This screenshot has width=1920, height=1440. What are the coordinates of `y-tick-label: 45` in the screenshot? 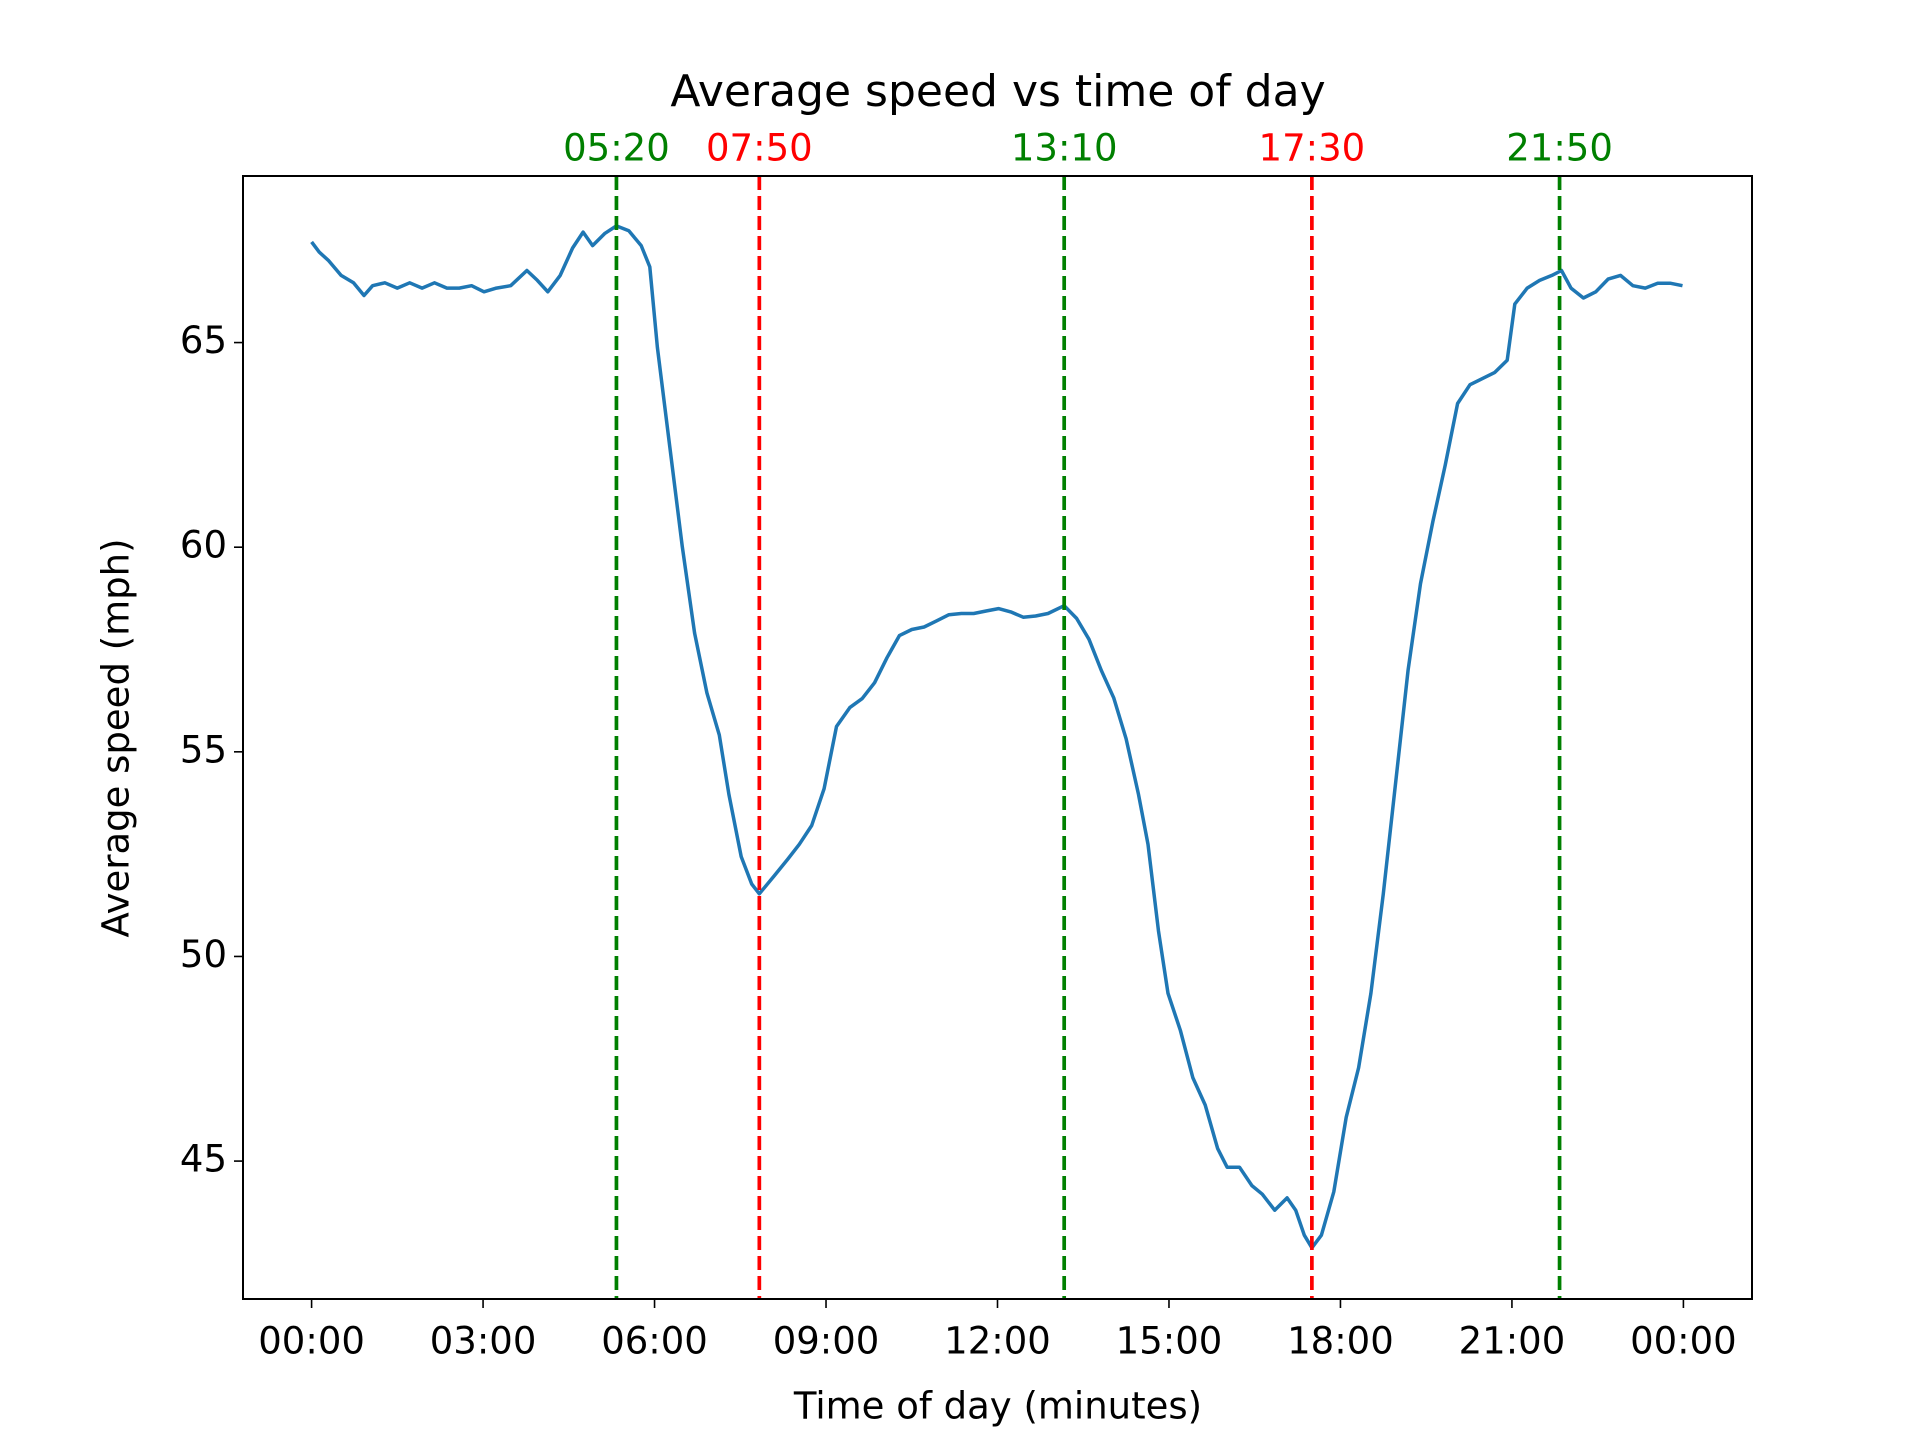 It's located at (203, 1159).